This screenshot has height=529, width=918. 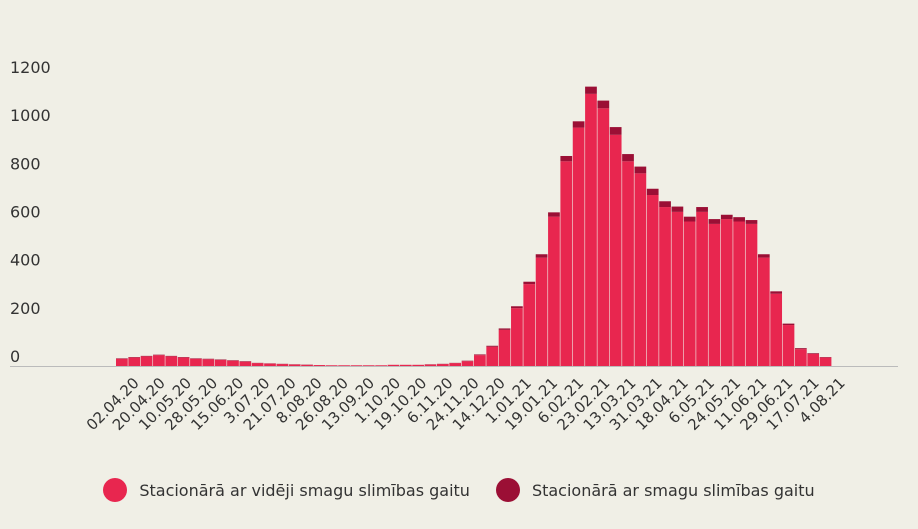 What do you see at coordinates (25, 260) in the screenshot?
I see `y-tick-label: 400` at bounding box center [25, 260].